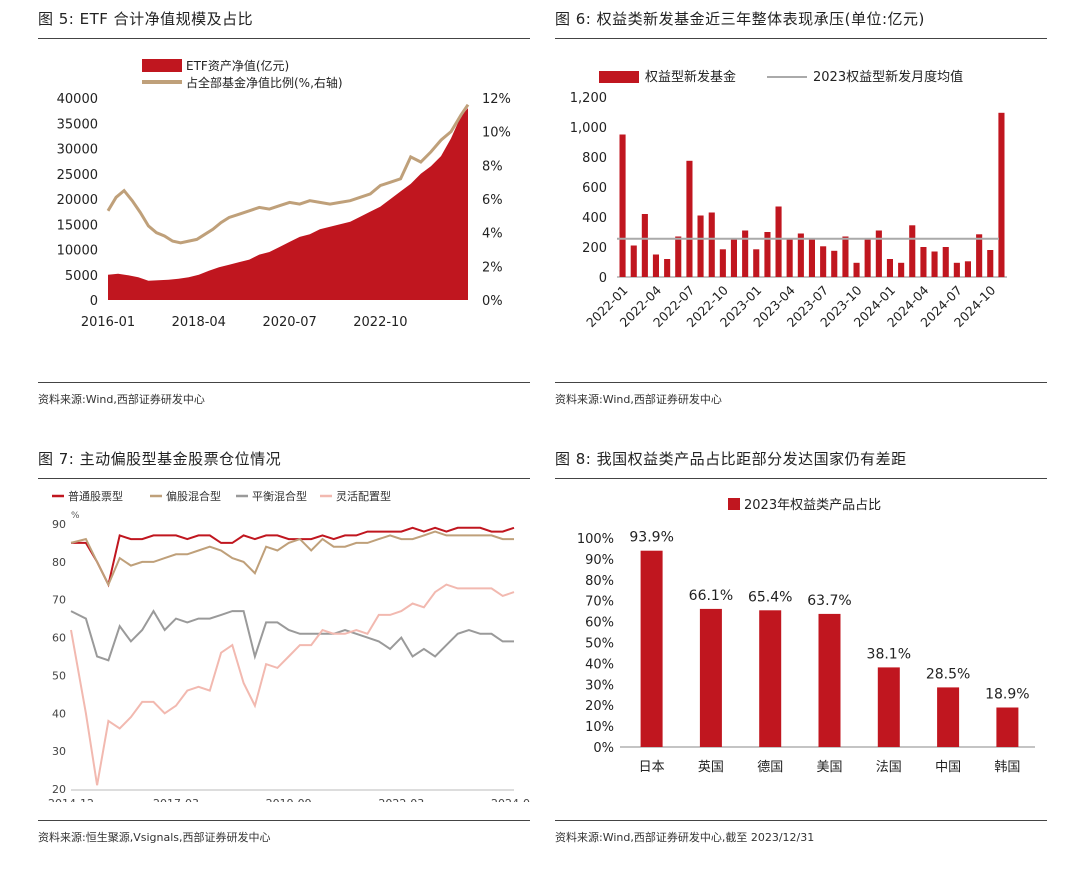 Image resolution: width=1080 pixels, height=875 pixels. I want to click on x-tick-label: 2018-04, so click(199, 322).